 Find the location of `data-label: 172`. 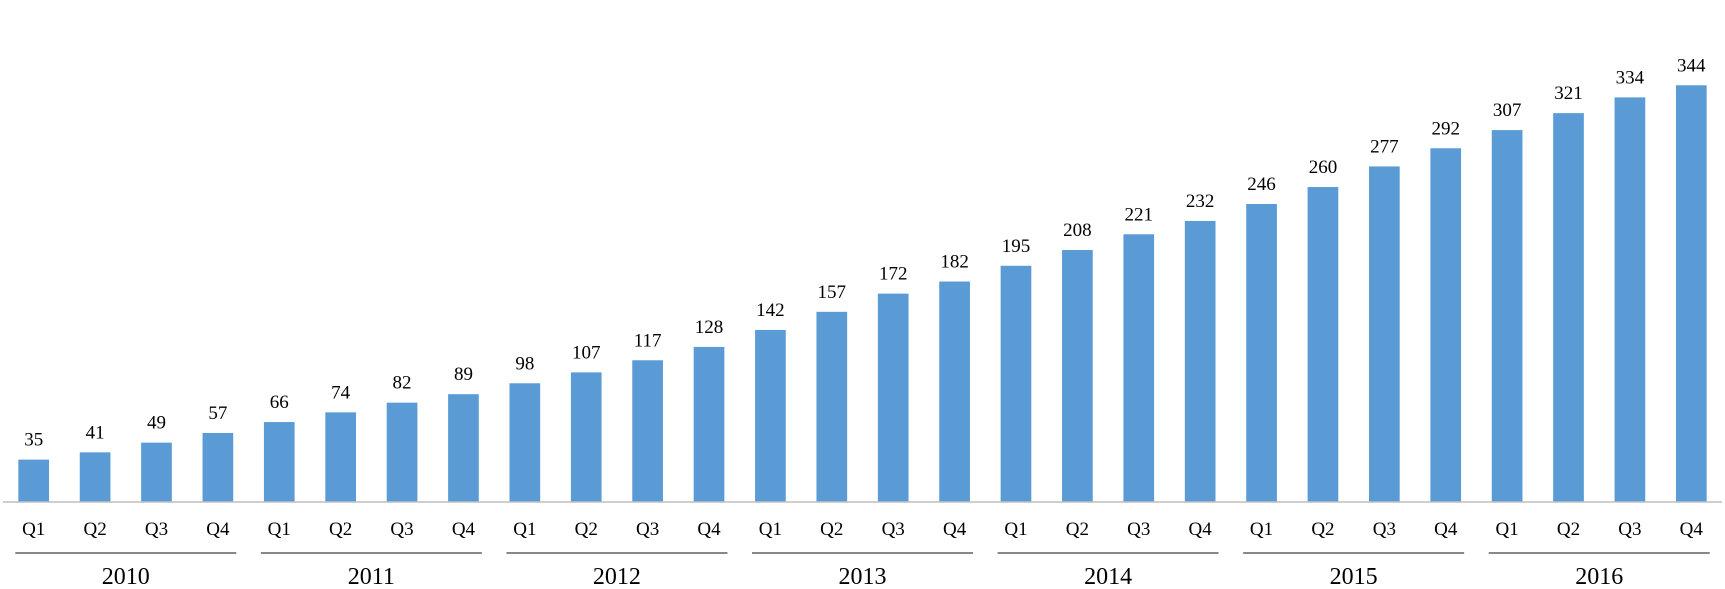

data-label: 172 is located at coordinates (893, 274).